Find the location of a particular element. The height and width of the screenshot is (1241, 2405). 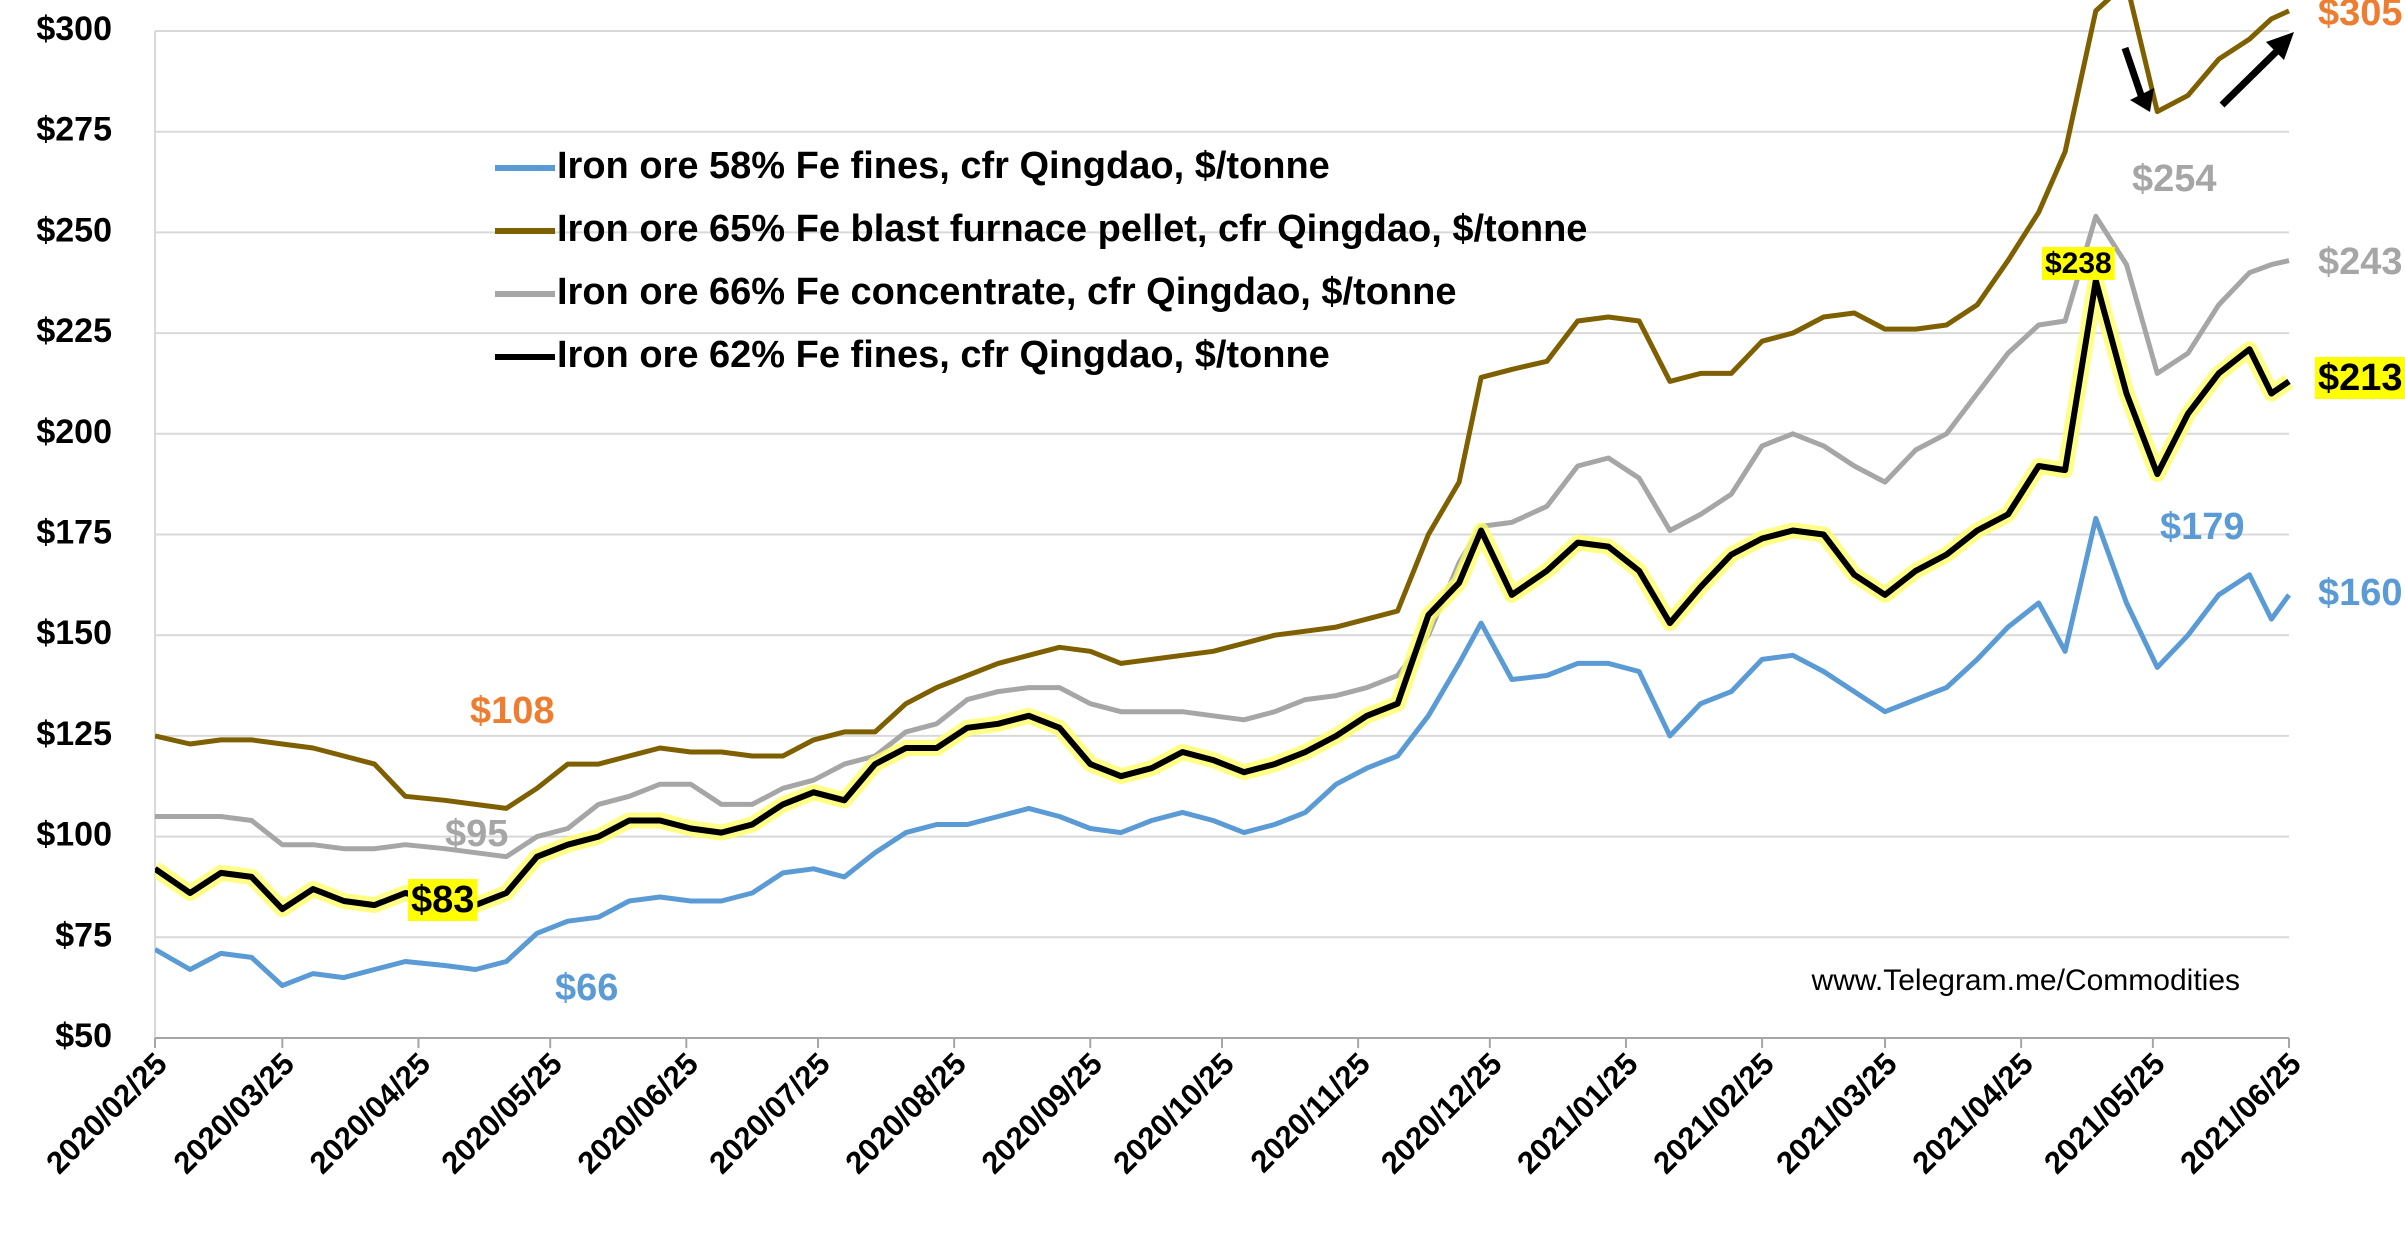

x-tick-label: 2021/06/25 is located at coordinates (2240, 1113).